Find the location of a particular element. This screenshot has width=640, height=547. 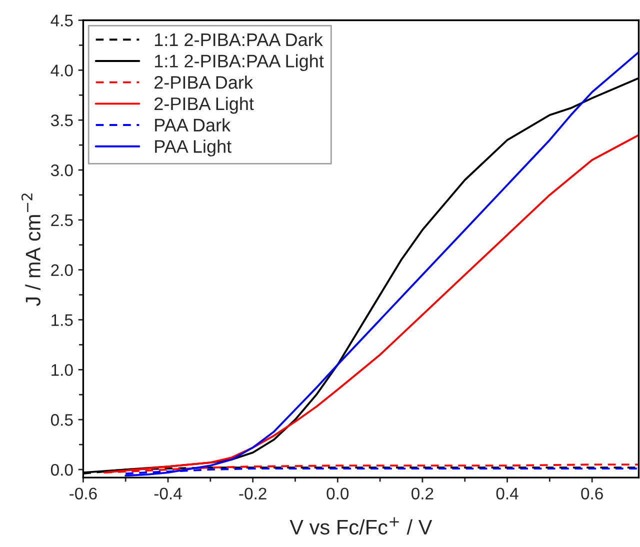

y-tick-label: 0.0 is located at coordinates (61, 470).